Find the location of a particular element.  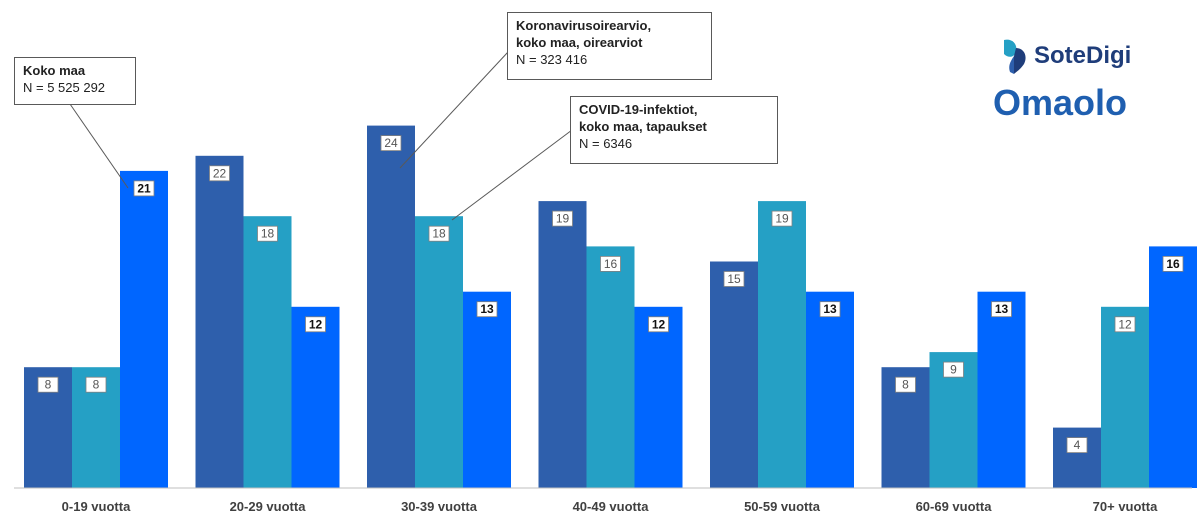

sotedigi-wordmark: SoteDigi is located at coordinates (1083, 55).